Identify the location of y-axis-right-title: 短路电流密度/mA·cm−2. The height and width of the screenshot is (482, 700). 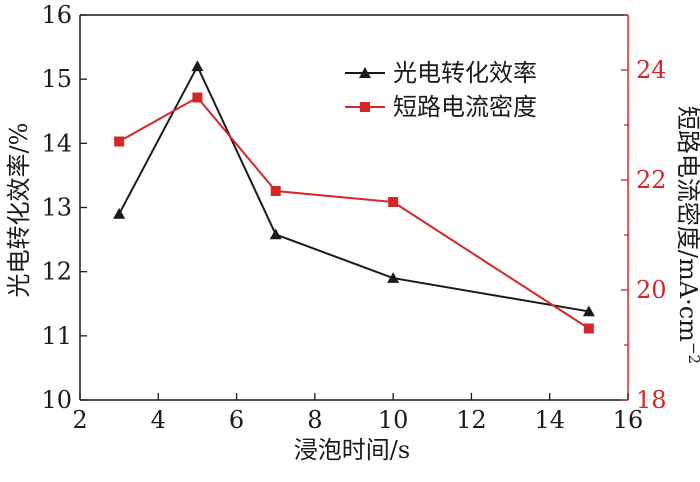
(687, 235).